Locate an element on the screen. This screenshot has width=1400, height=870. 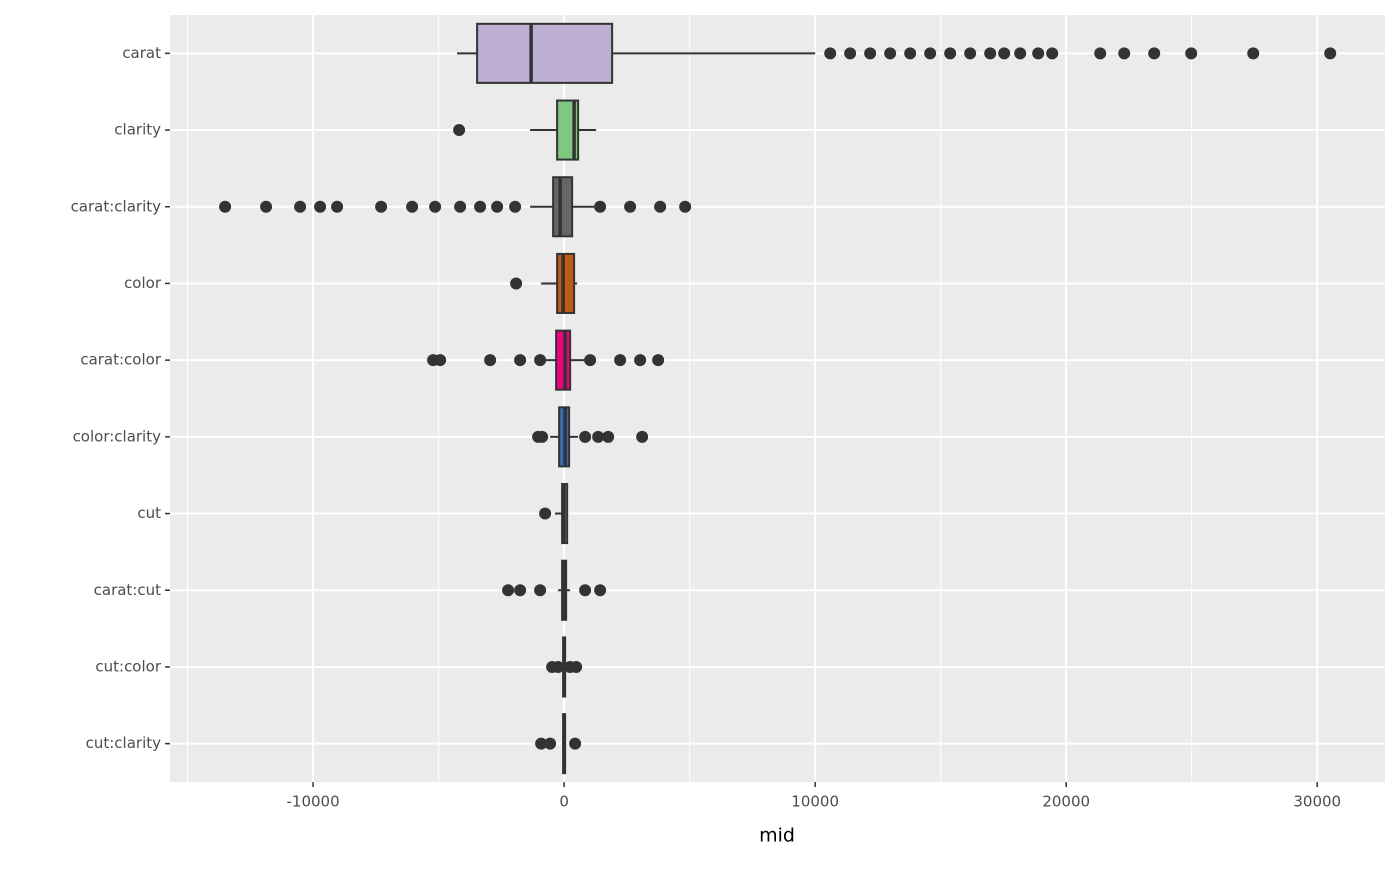
x-tick-label: 30000 is located at coordinates (1317, 802).